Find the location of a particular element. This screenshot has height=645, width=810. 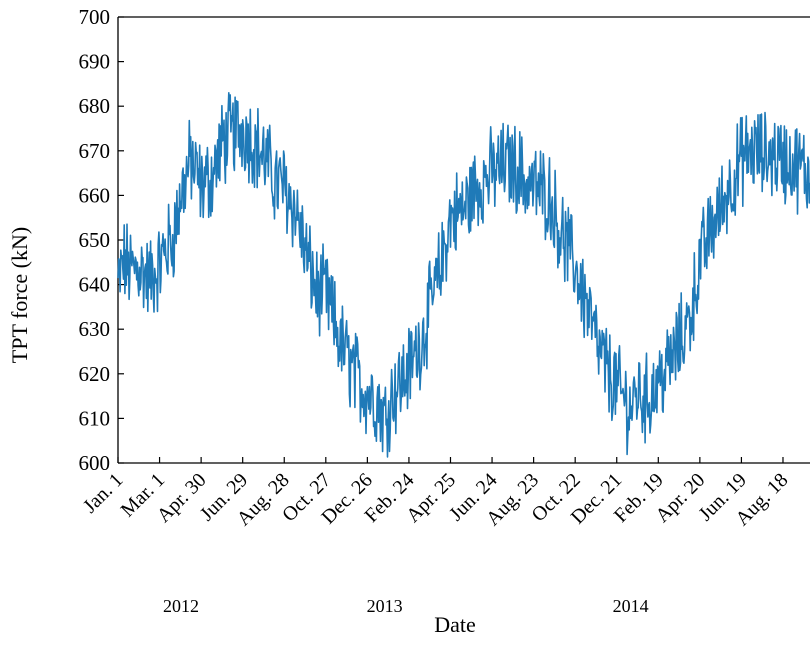

y-tick-label: 620 is located at coordinates (95, 374).